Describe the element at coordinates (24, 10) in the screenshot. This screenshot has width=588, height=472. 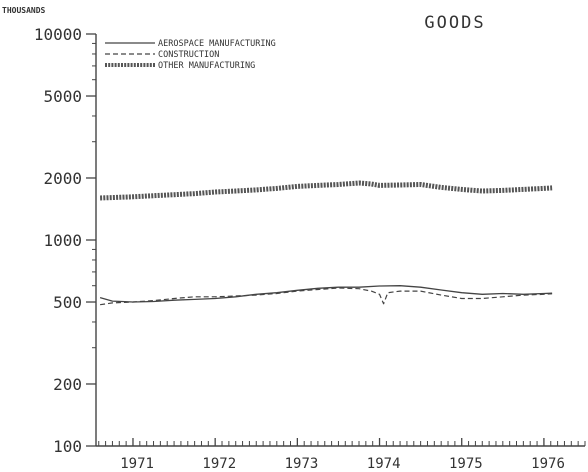
I see `y-axis-label: THOUSANDS` at that location.